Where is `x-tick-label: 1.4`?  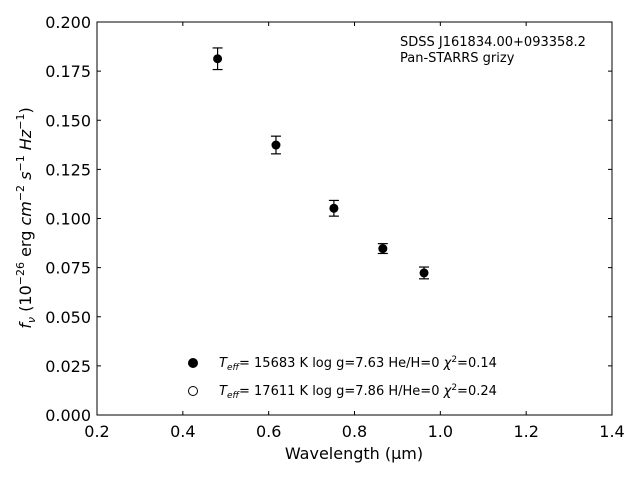
x-tick-label: 1.4 is located at coordinates (611, 431).